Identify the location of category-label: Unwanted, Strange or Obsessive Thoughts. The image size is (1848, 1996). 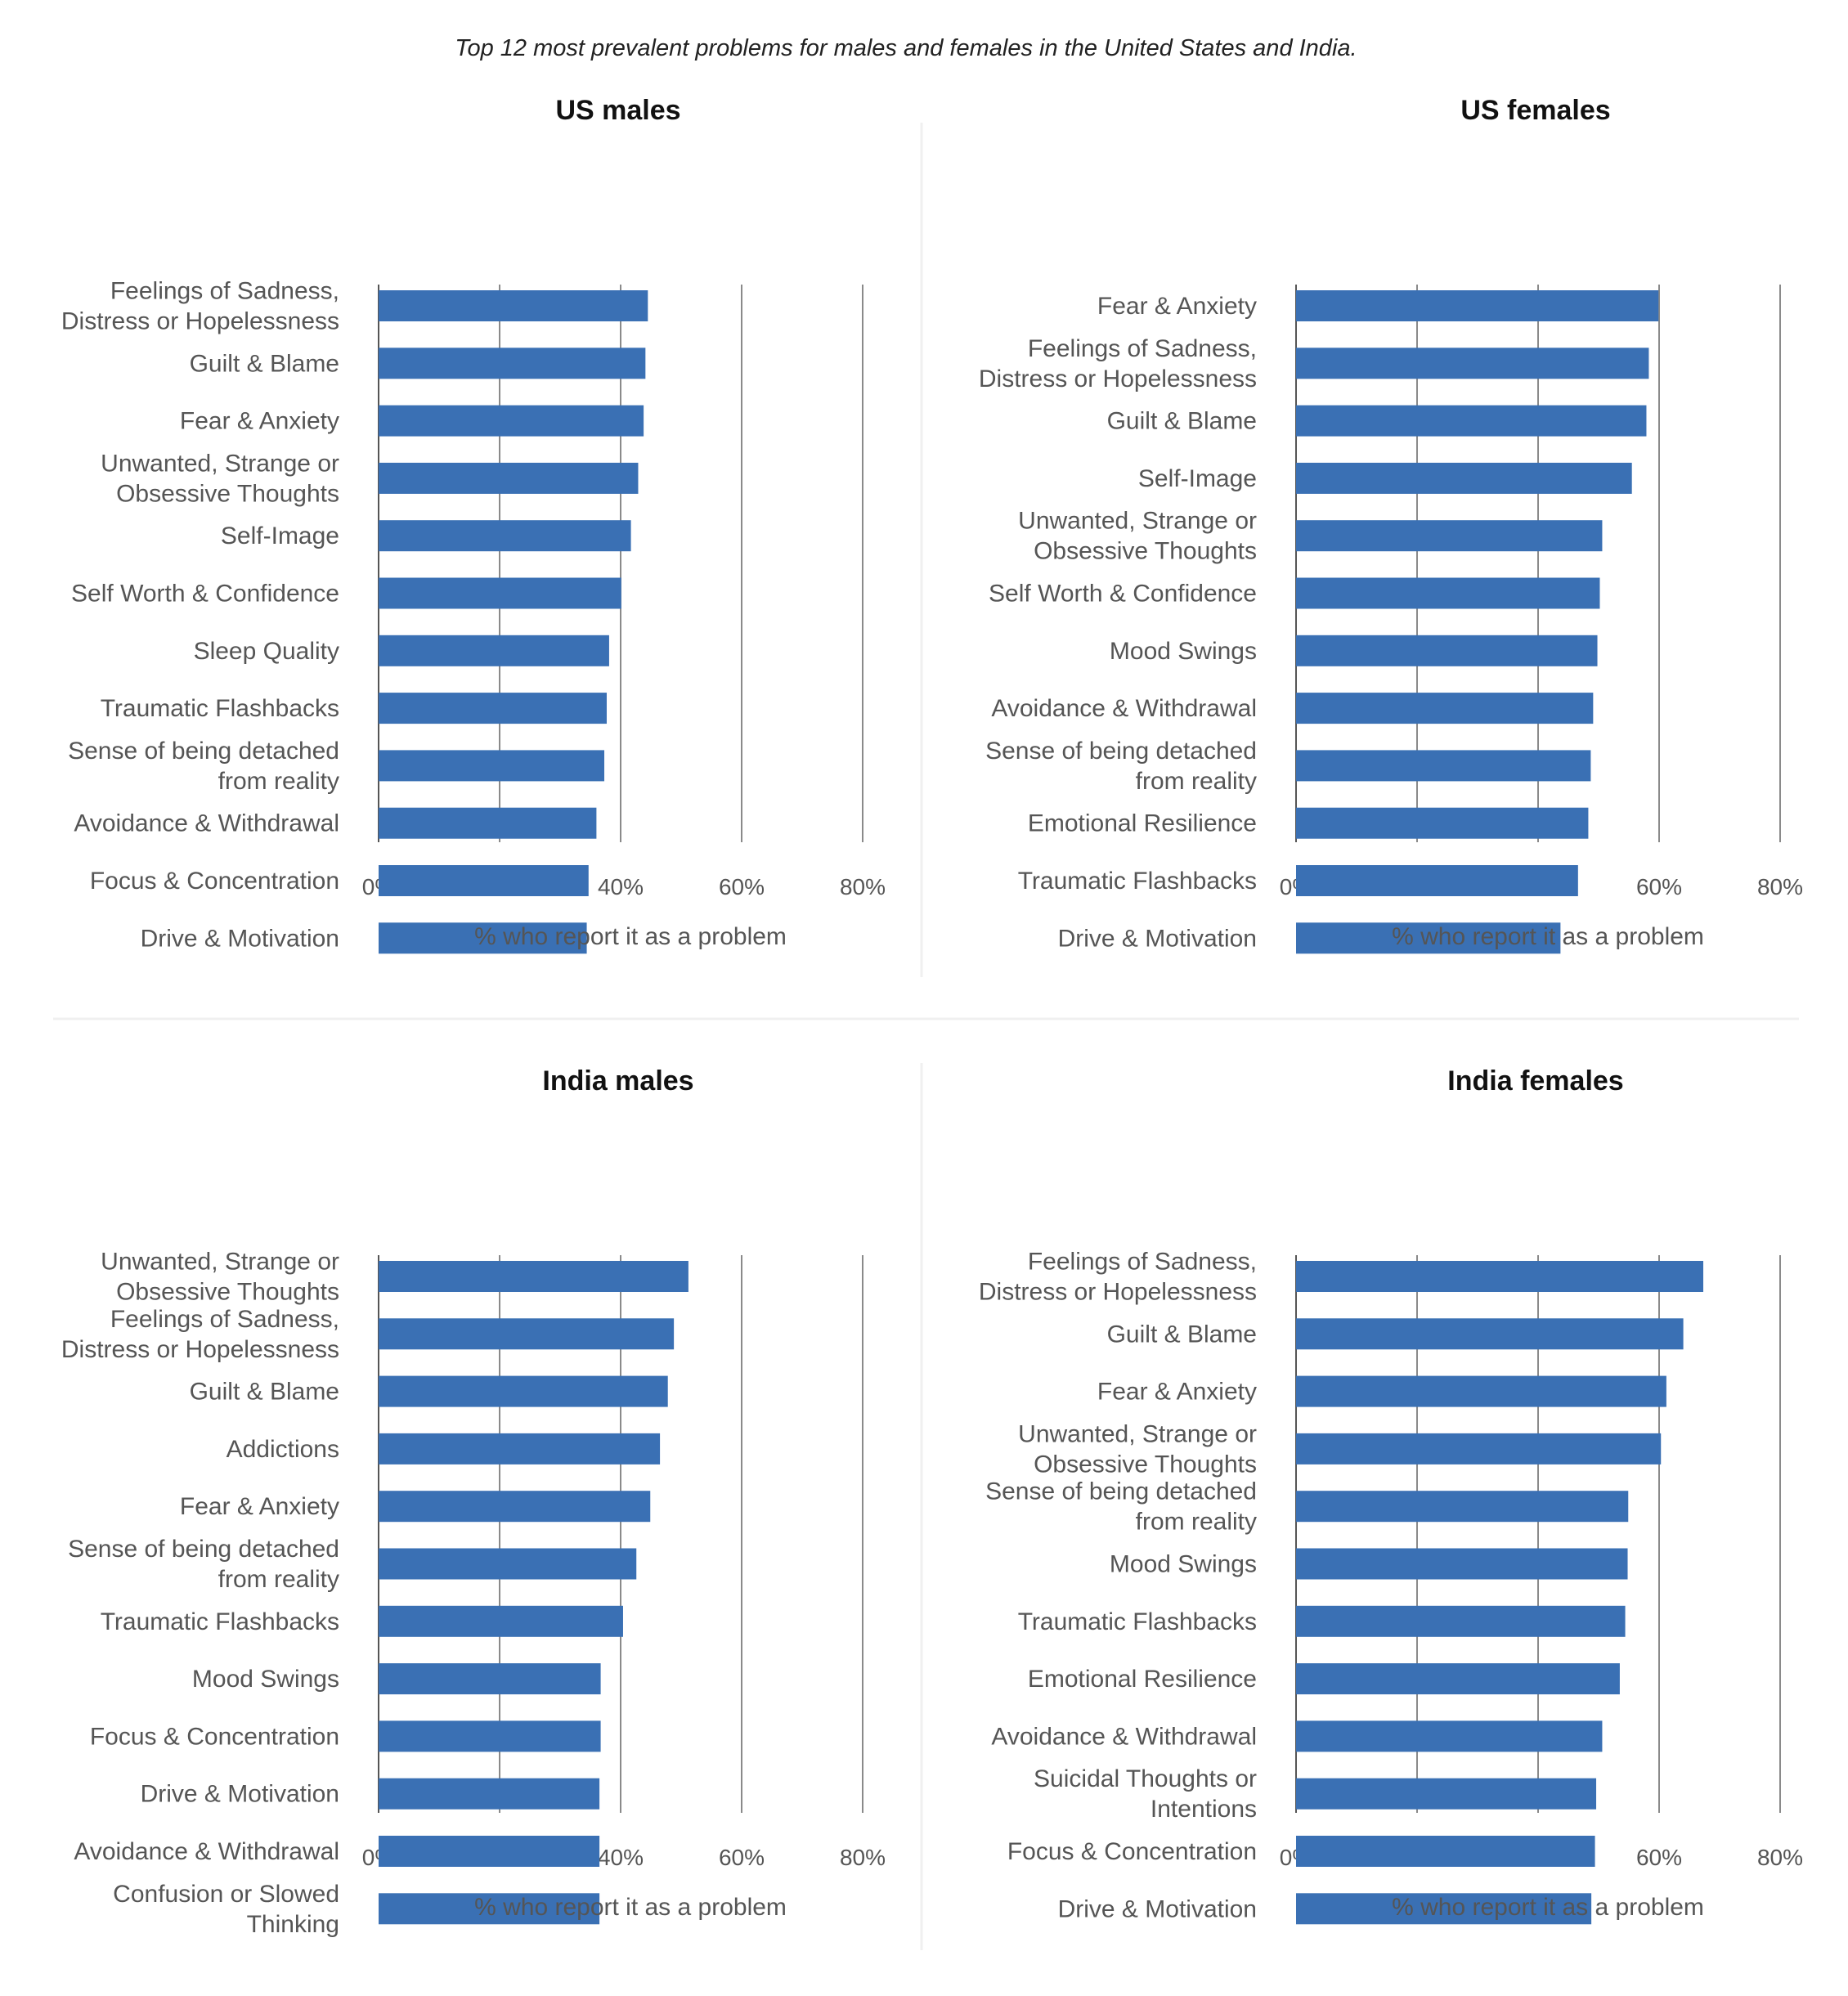
(220, 478).